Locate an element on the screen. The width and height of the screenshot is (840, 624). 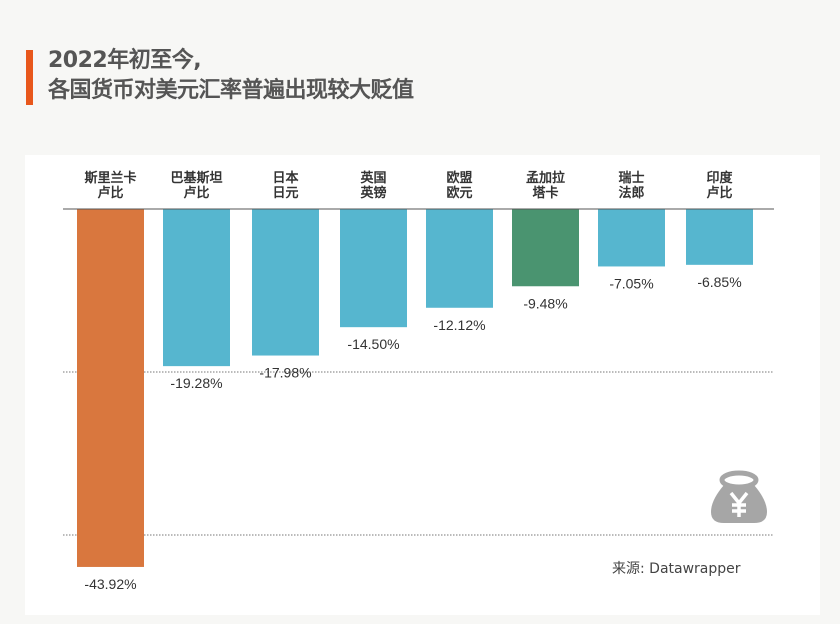
data-label: -19.28% is located at coordinates (196, 383).